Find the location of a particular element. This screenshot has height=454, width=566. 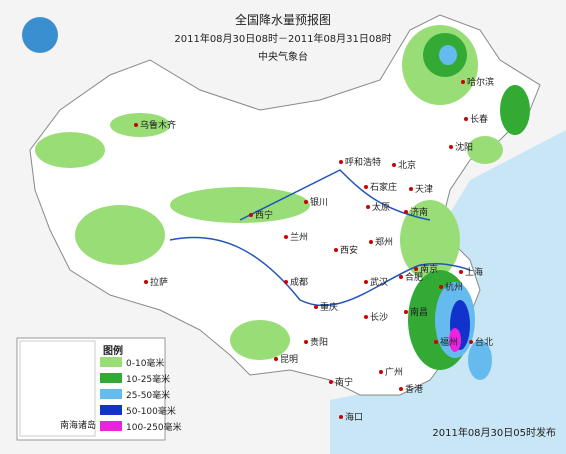

logo is located at coordinates (40, 35).